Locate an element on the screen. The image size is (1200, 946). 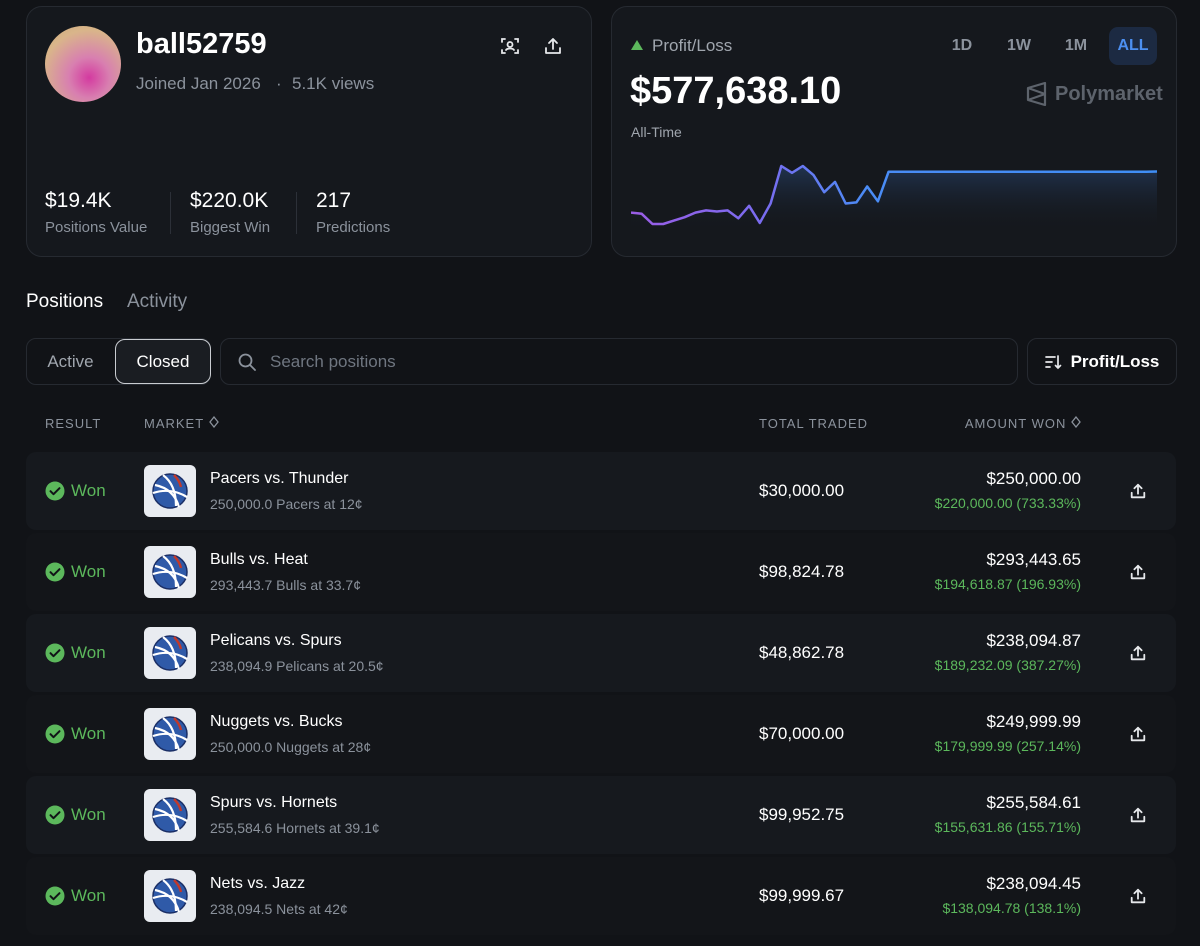
pnl-line is located at coordinates (894, 195).